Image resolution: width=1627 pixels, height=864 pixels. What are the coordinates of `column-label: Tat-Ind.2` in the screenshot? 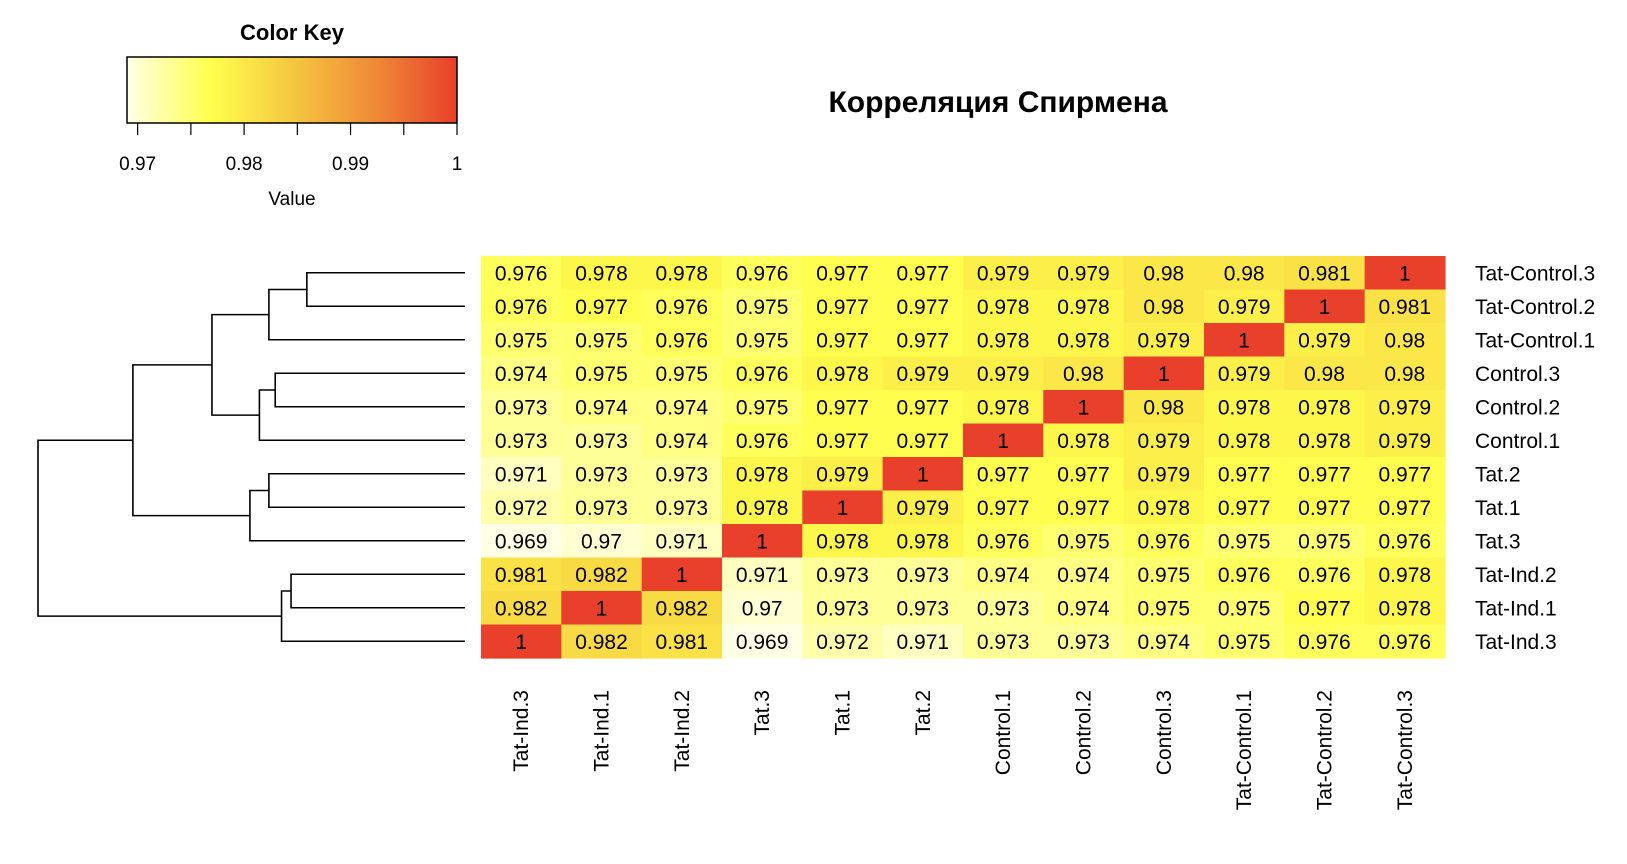 It's located at (682, 731).